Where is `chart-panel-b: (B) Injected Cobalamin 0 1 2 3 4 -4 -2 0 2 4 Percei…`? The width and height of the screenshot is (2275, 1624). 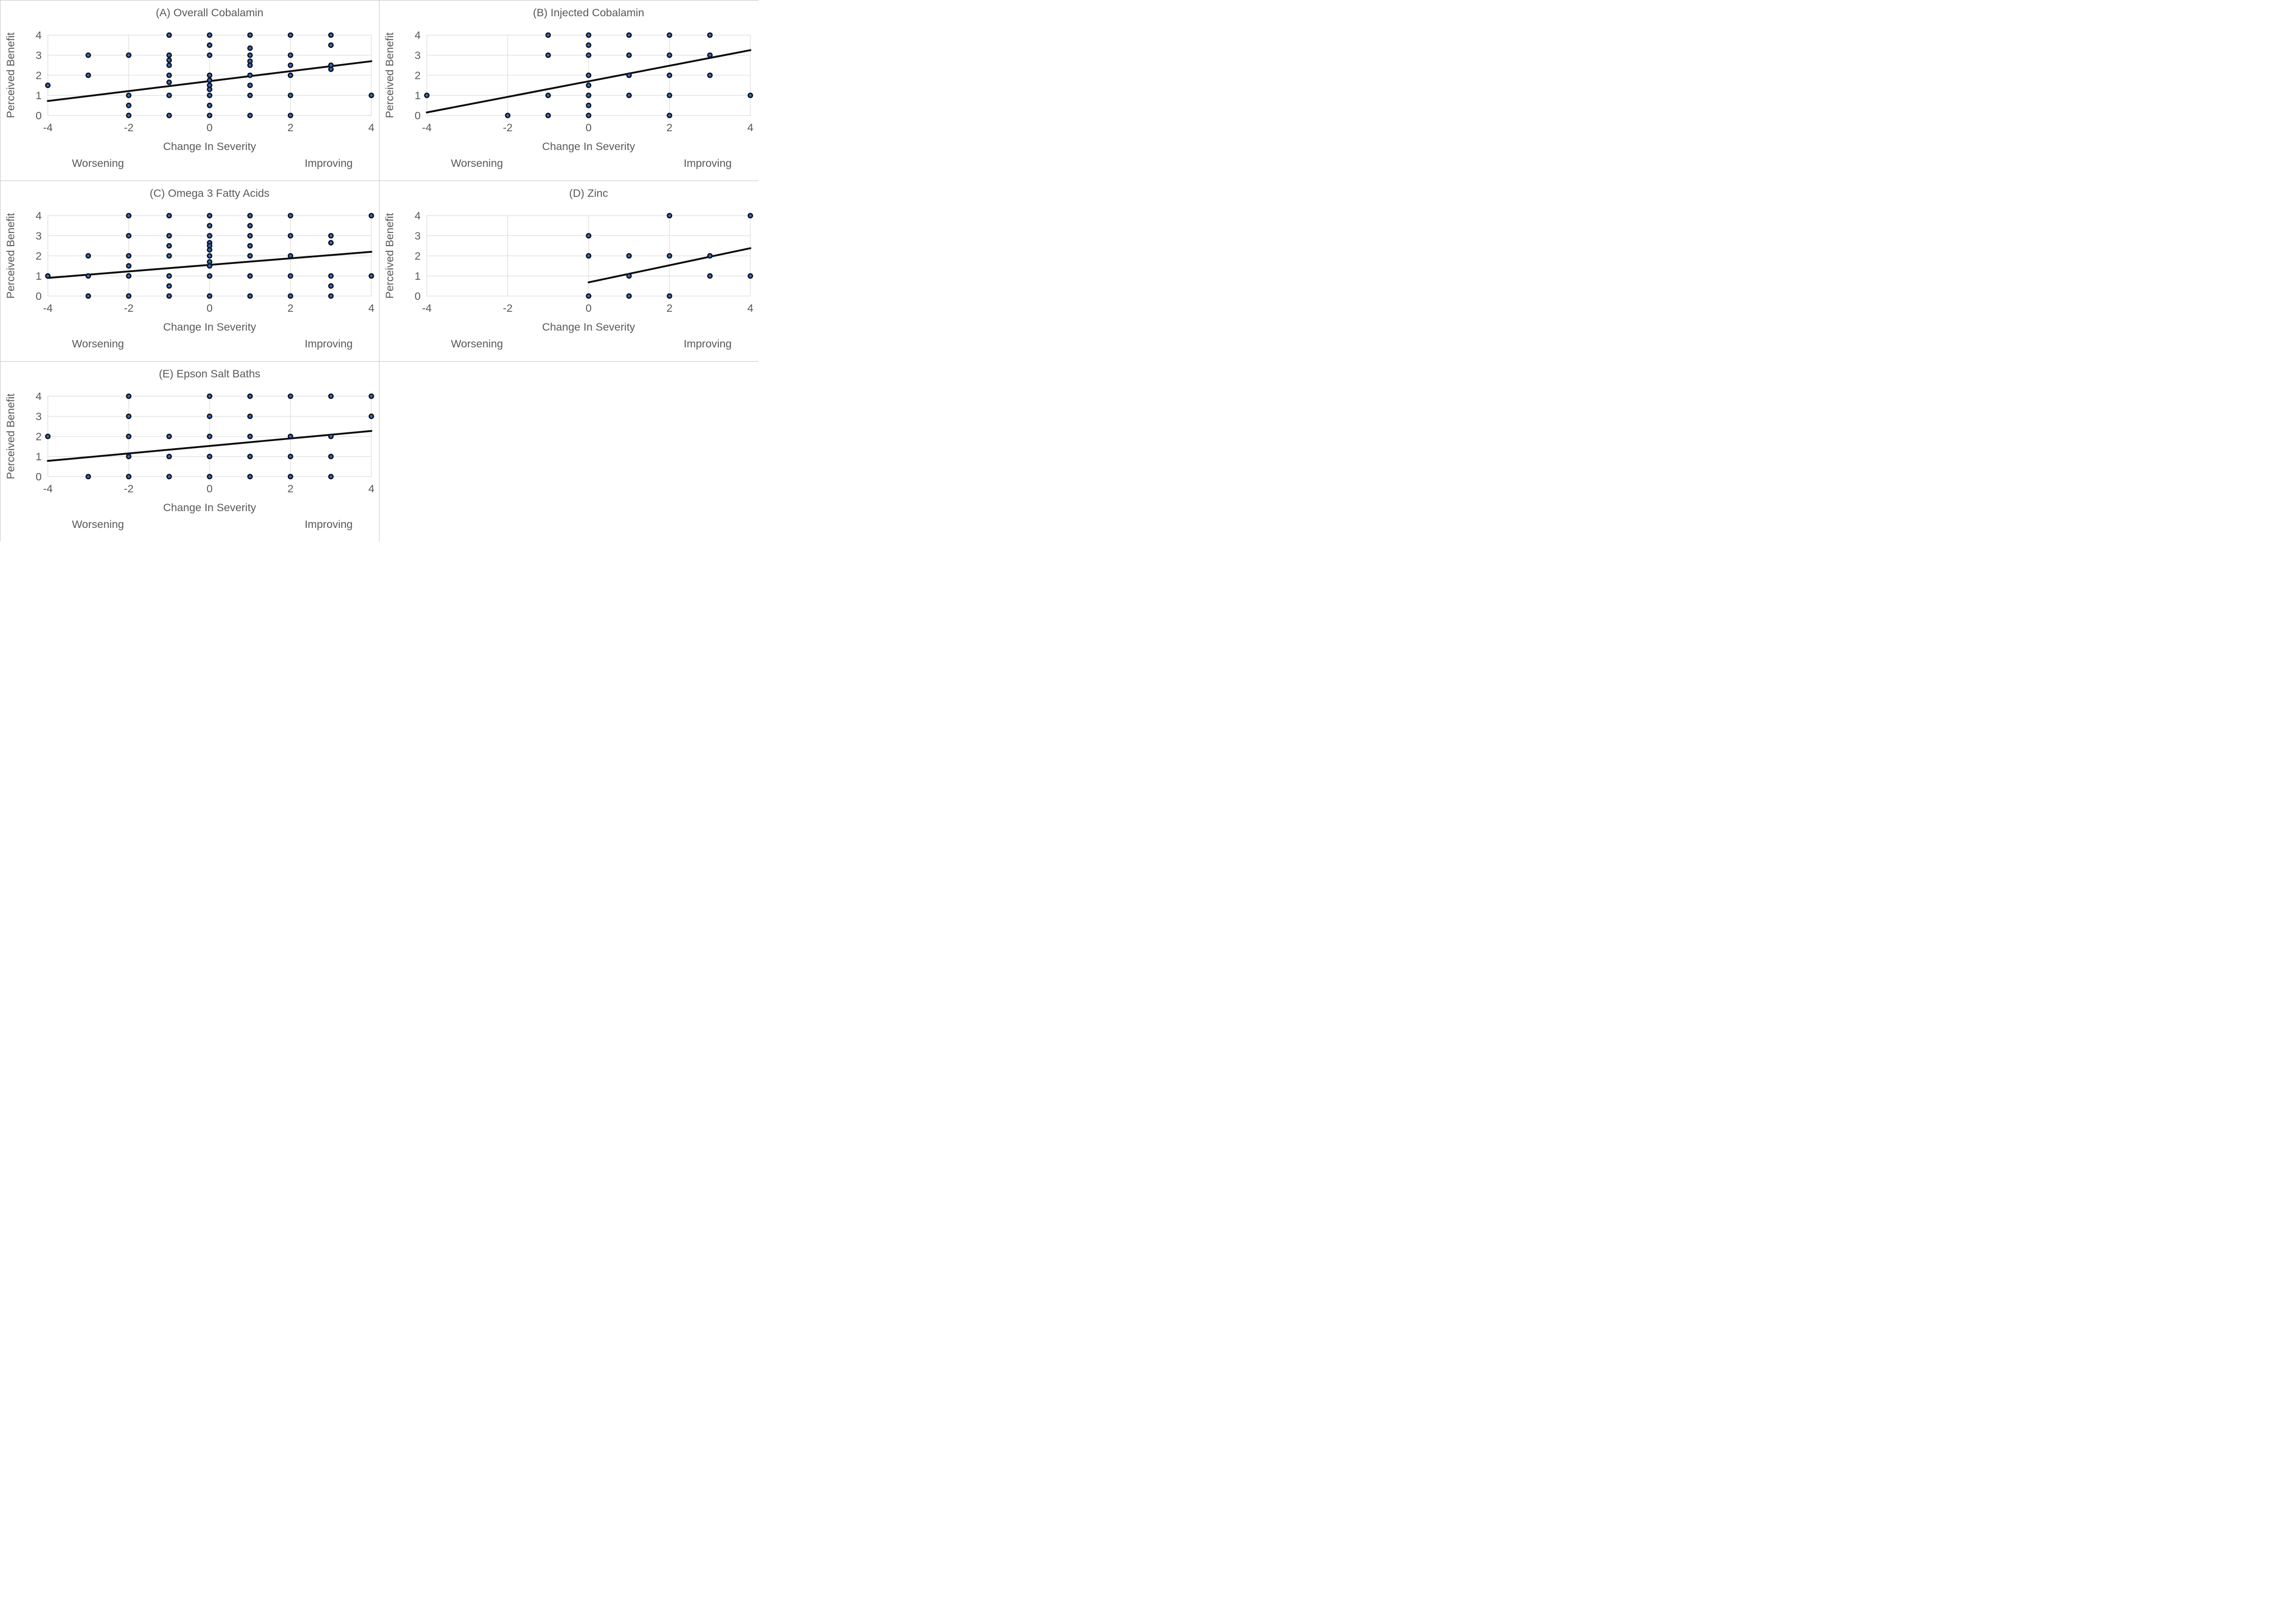
chart-panel-b: (B) Injected Cobalamin 0 1 2 3 4 -4 -2 0 2 4 Percei… is located at coordinates (569, 91).